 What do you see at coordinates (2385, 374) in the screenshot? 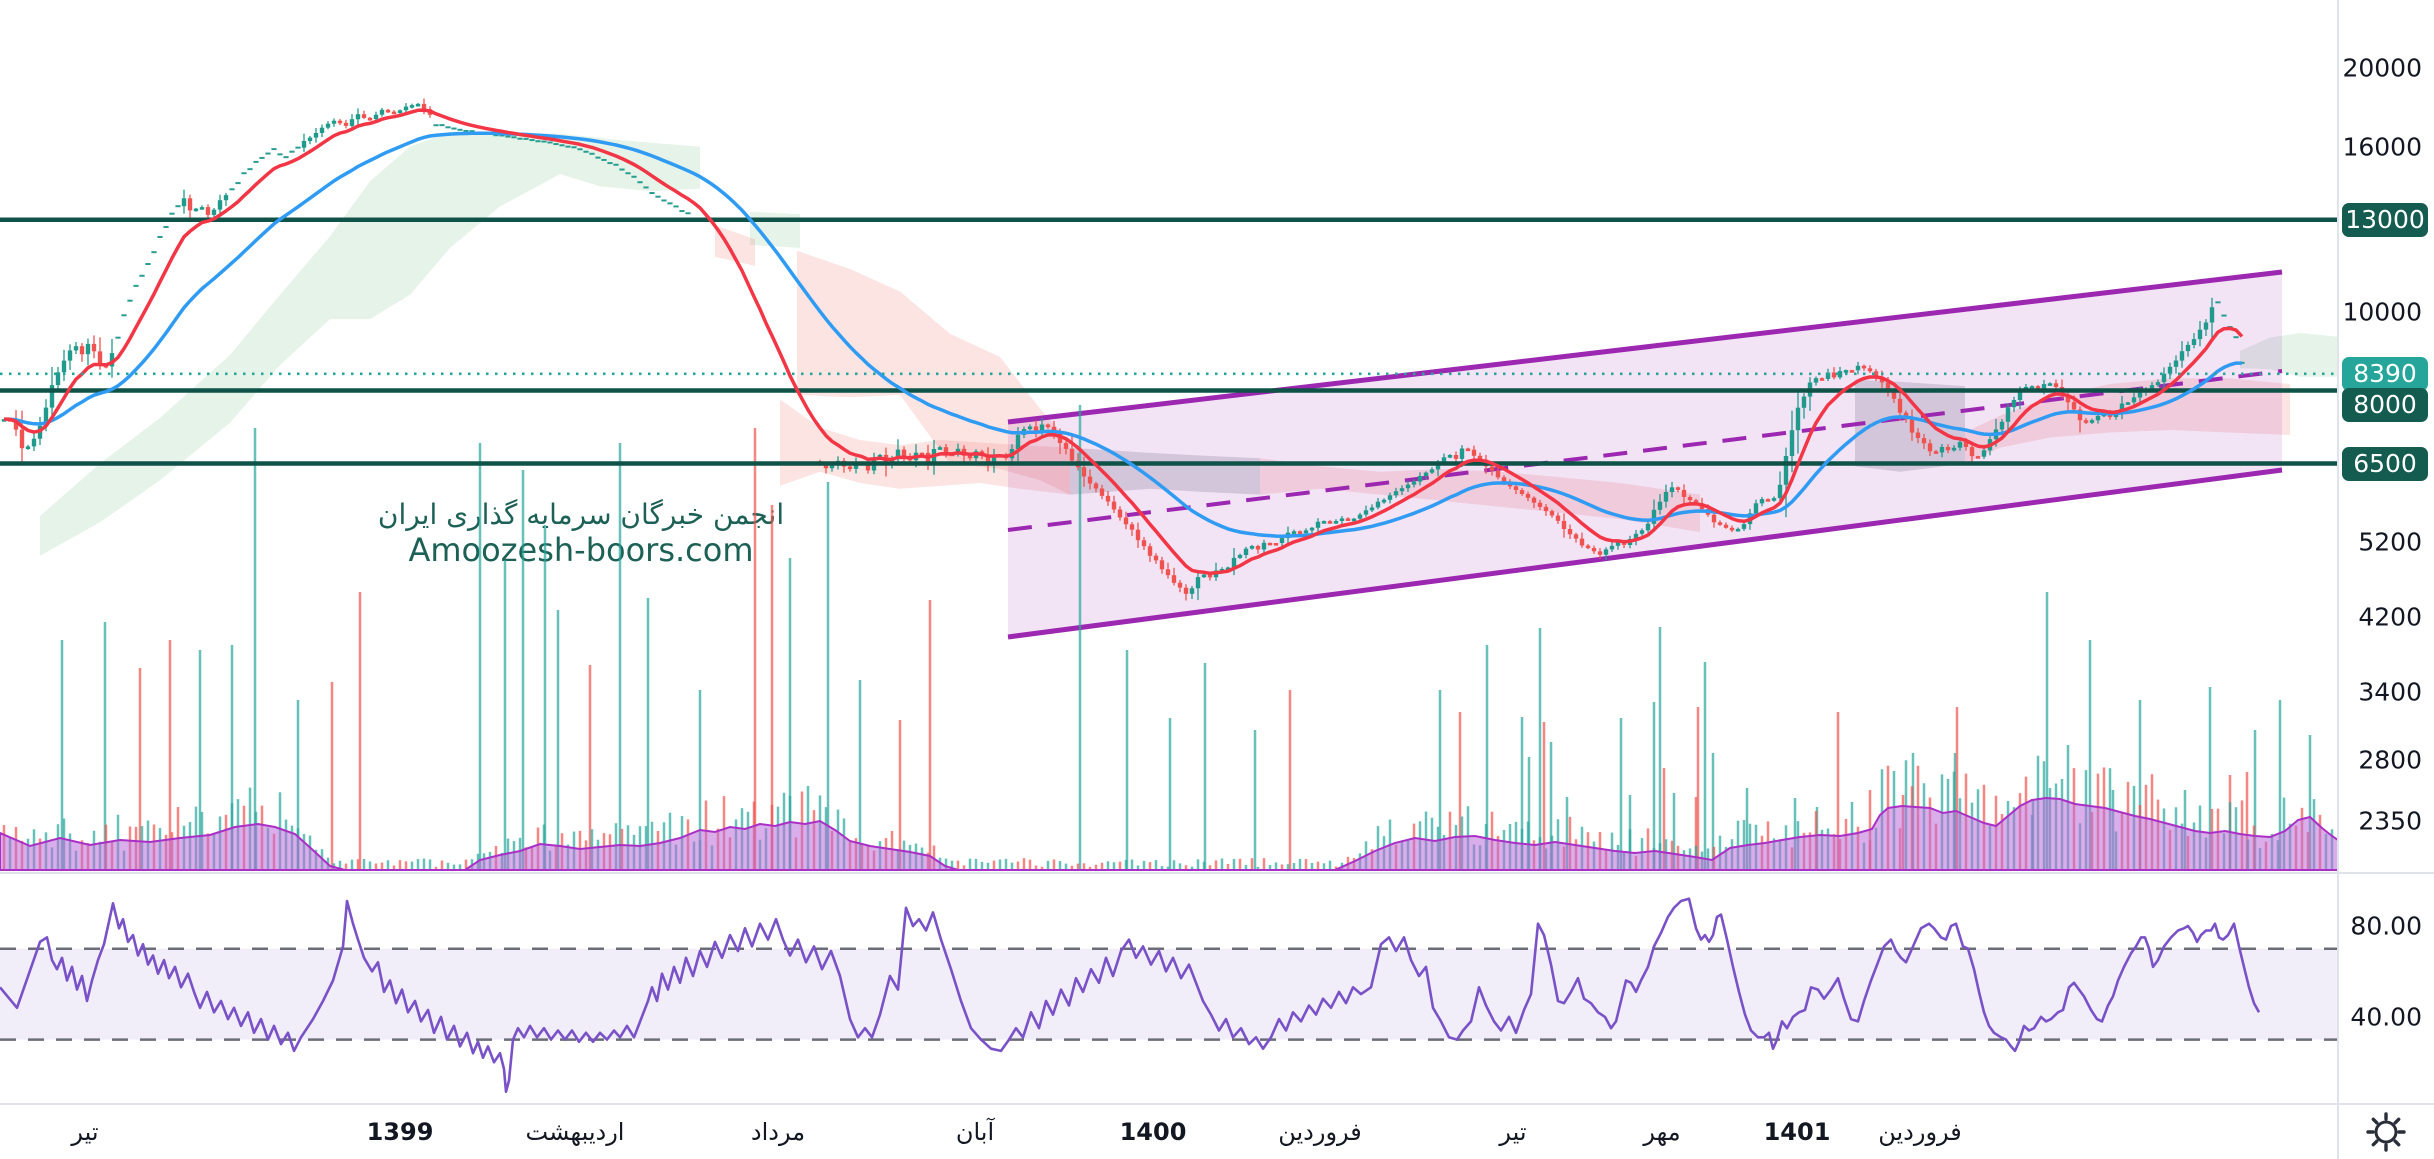
I see `price-badge: 8390` at bounding box center [2385, 374].